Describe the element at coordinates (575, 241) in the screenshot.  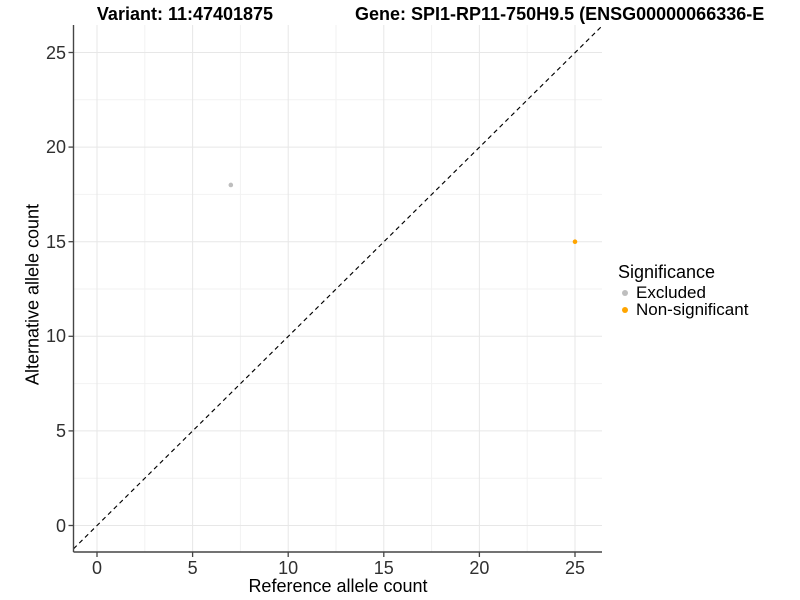
I see `data-point-non-significant` at that location.